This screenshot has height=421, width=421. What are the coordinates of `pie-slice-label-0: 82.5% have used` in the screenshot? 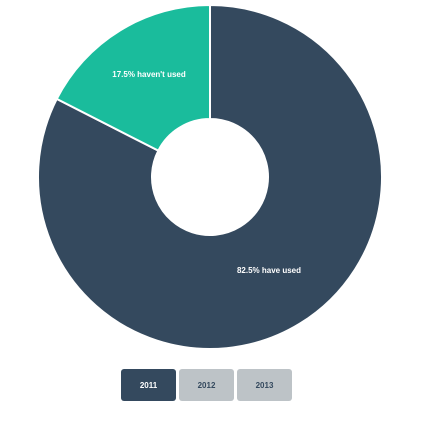 It's located at (269, 270).